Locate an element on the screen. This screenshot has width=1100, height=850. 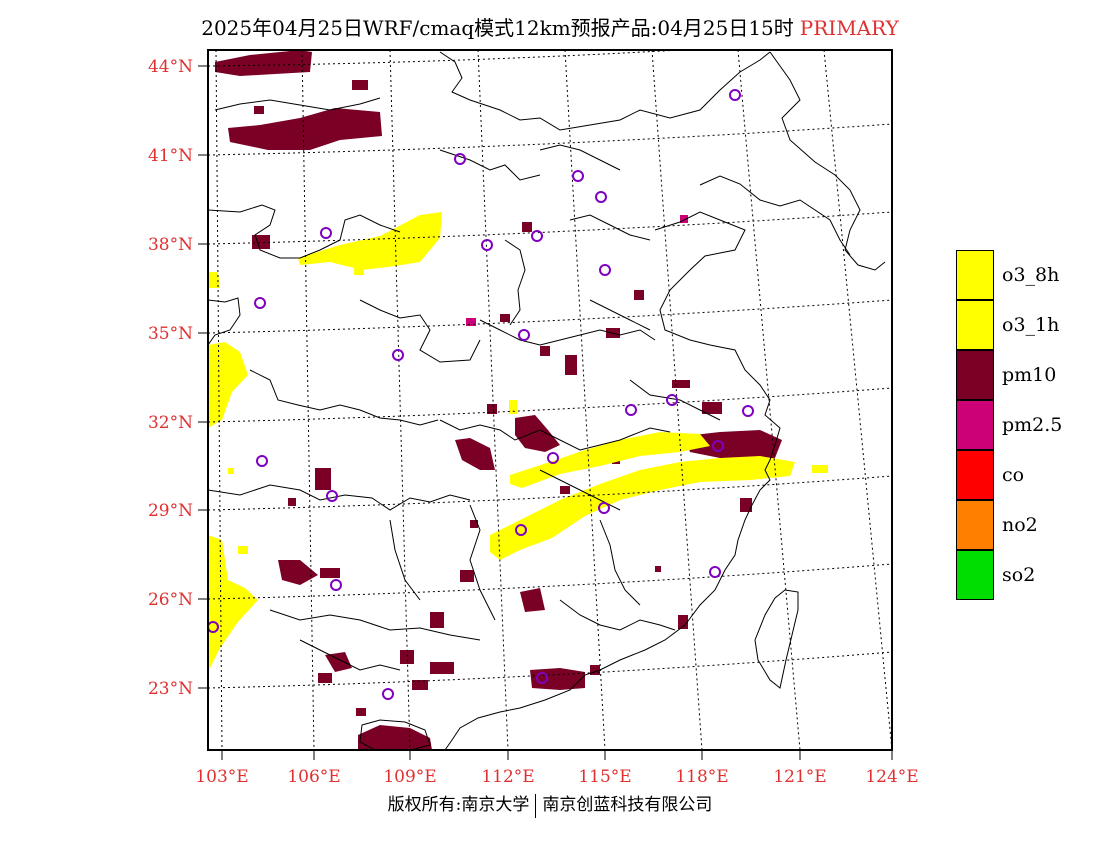
legend-item-o3-8h: o3_8h is located at coordinates (1026, 275).